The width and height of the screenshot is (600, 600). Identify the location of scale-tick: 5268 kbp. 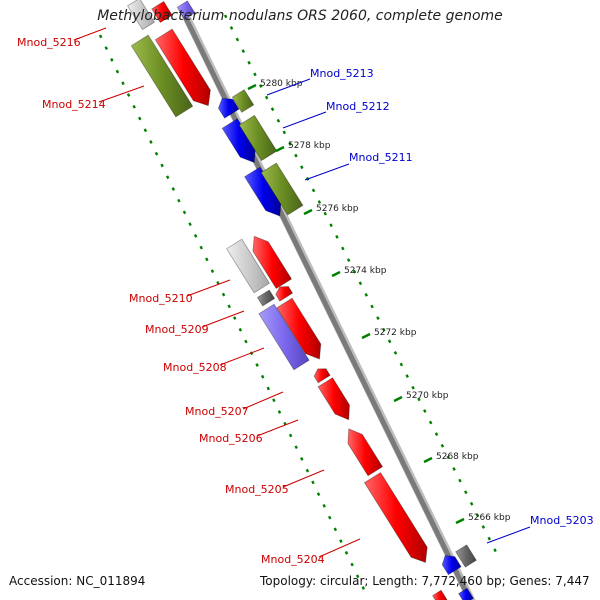
(451, 458).